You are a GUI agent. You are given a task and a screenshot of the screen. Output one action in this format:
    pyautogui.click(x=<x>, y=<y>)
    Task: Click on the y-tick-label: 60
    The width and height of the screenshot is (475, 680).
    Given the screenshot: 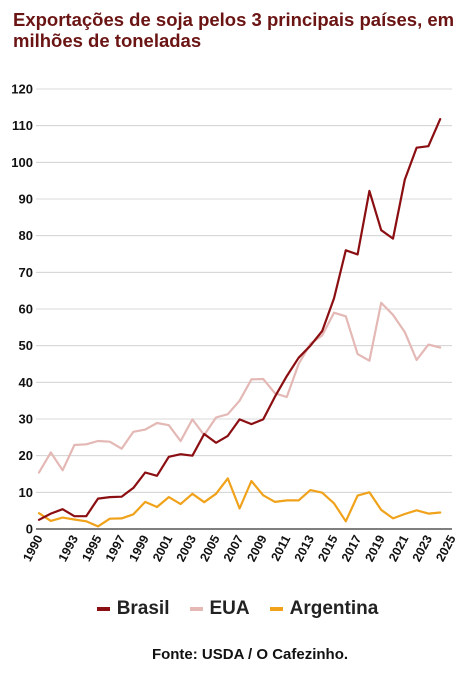 What is the action you would take?
    pyautogui.click(x=26, y=309)
    